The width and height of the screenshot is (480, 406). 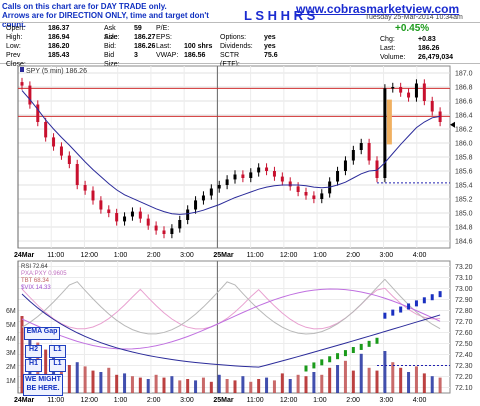 I want to click on y-tick-label: 72.20, so click(x=464, y=377).